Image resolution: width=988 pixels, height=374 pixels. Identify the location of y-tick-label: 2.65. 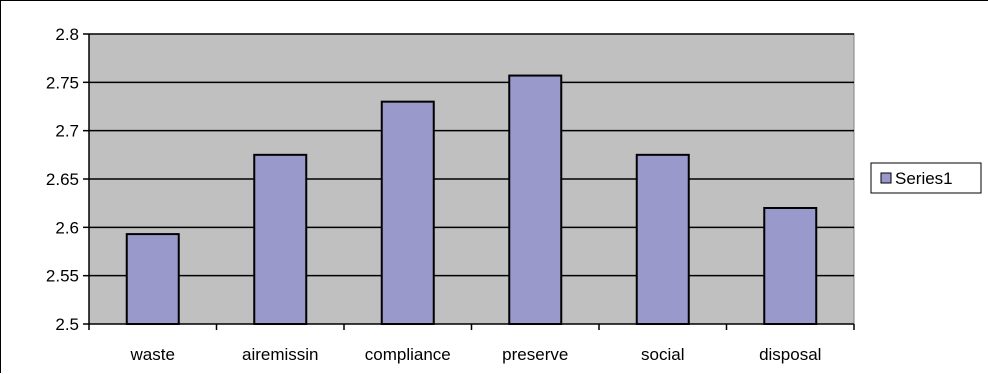
(62, 179).